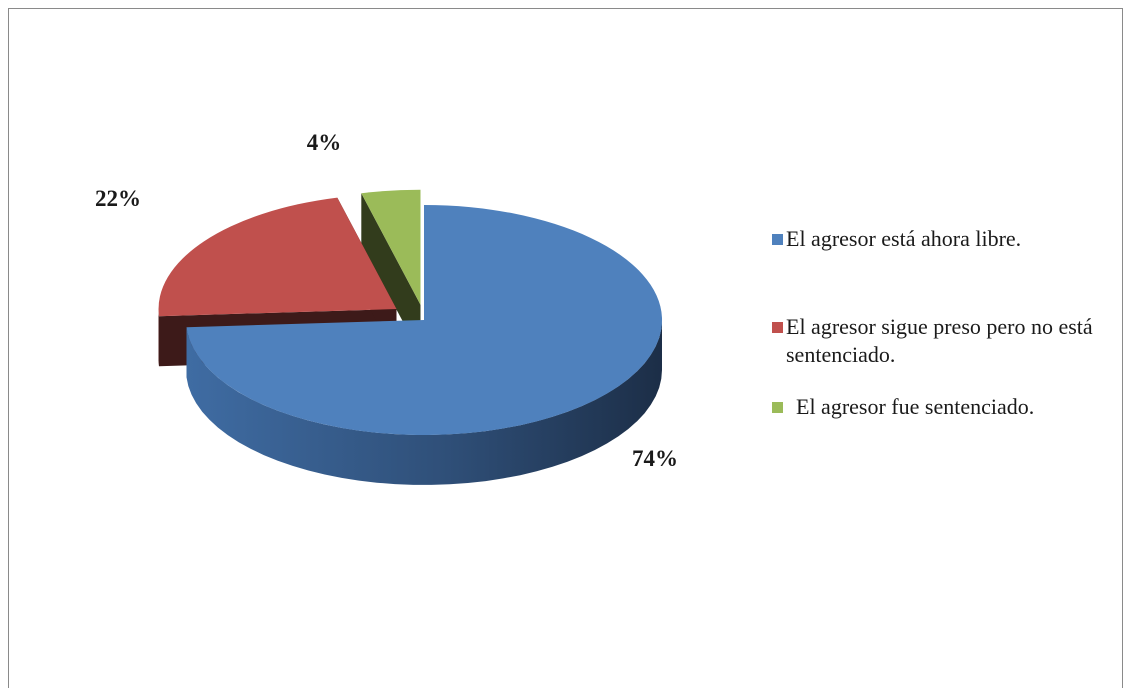  Describe the element at coordinates (777, 327) in the screenshot. I see `legend-swatch-red` at that location.